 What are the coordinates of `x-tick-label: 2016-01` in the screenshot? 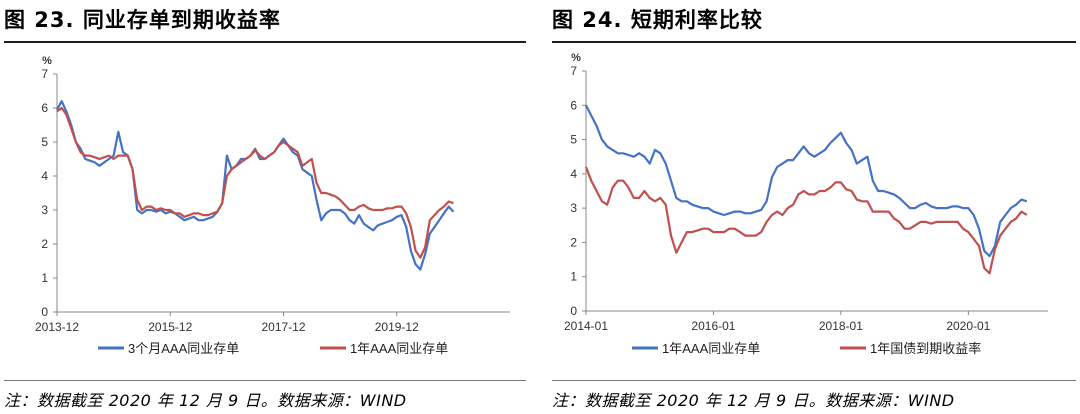 It's located at (713, 326).